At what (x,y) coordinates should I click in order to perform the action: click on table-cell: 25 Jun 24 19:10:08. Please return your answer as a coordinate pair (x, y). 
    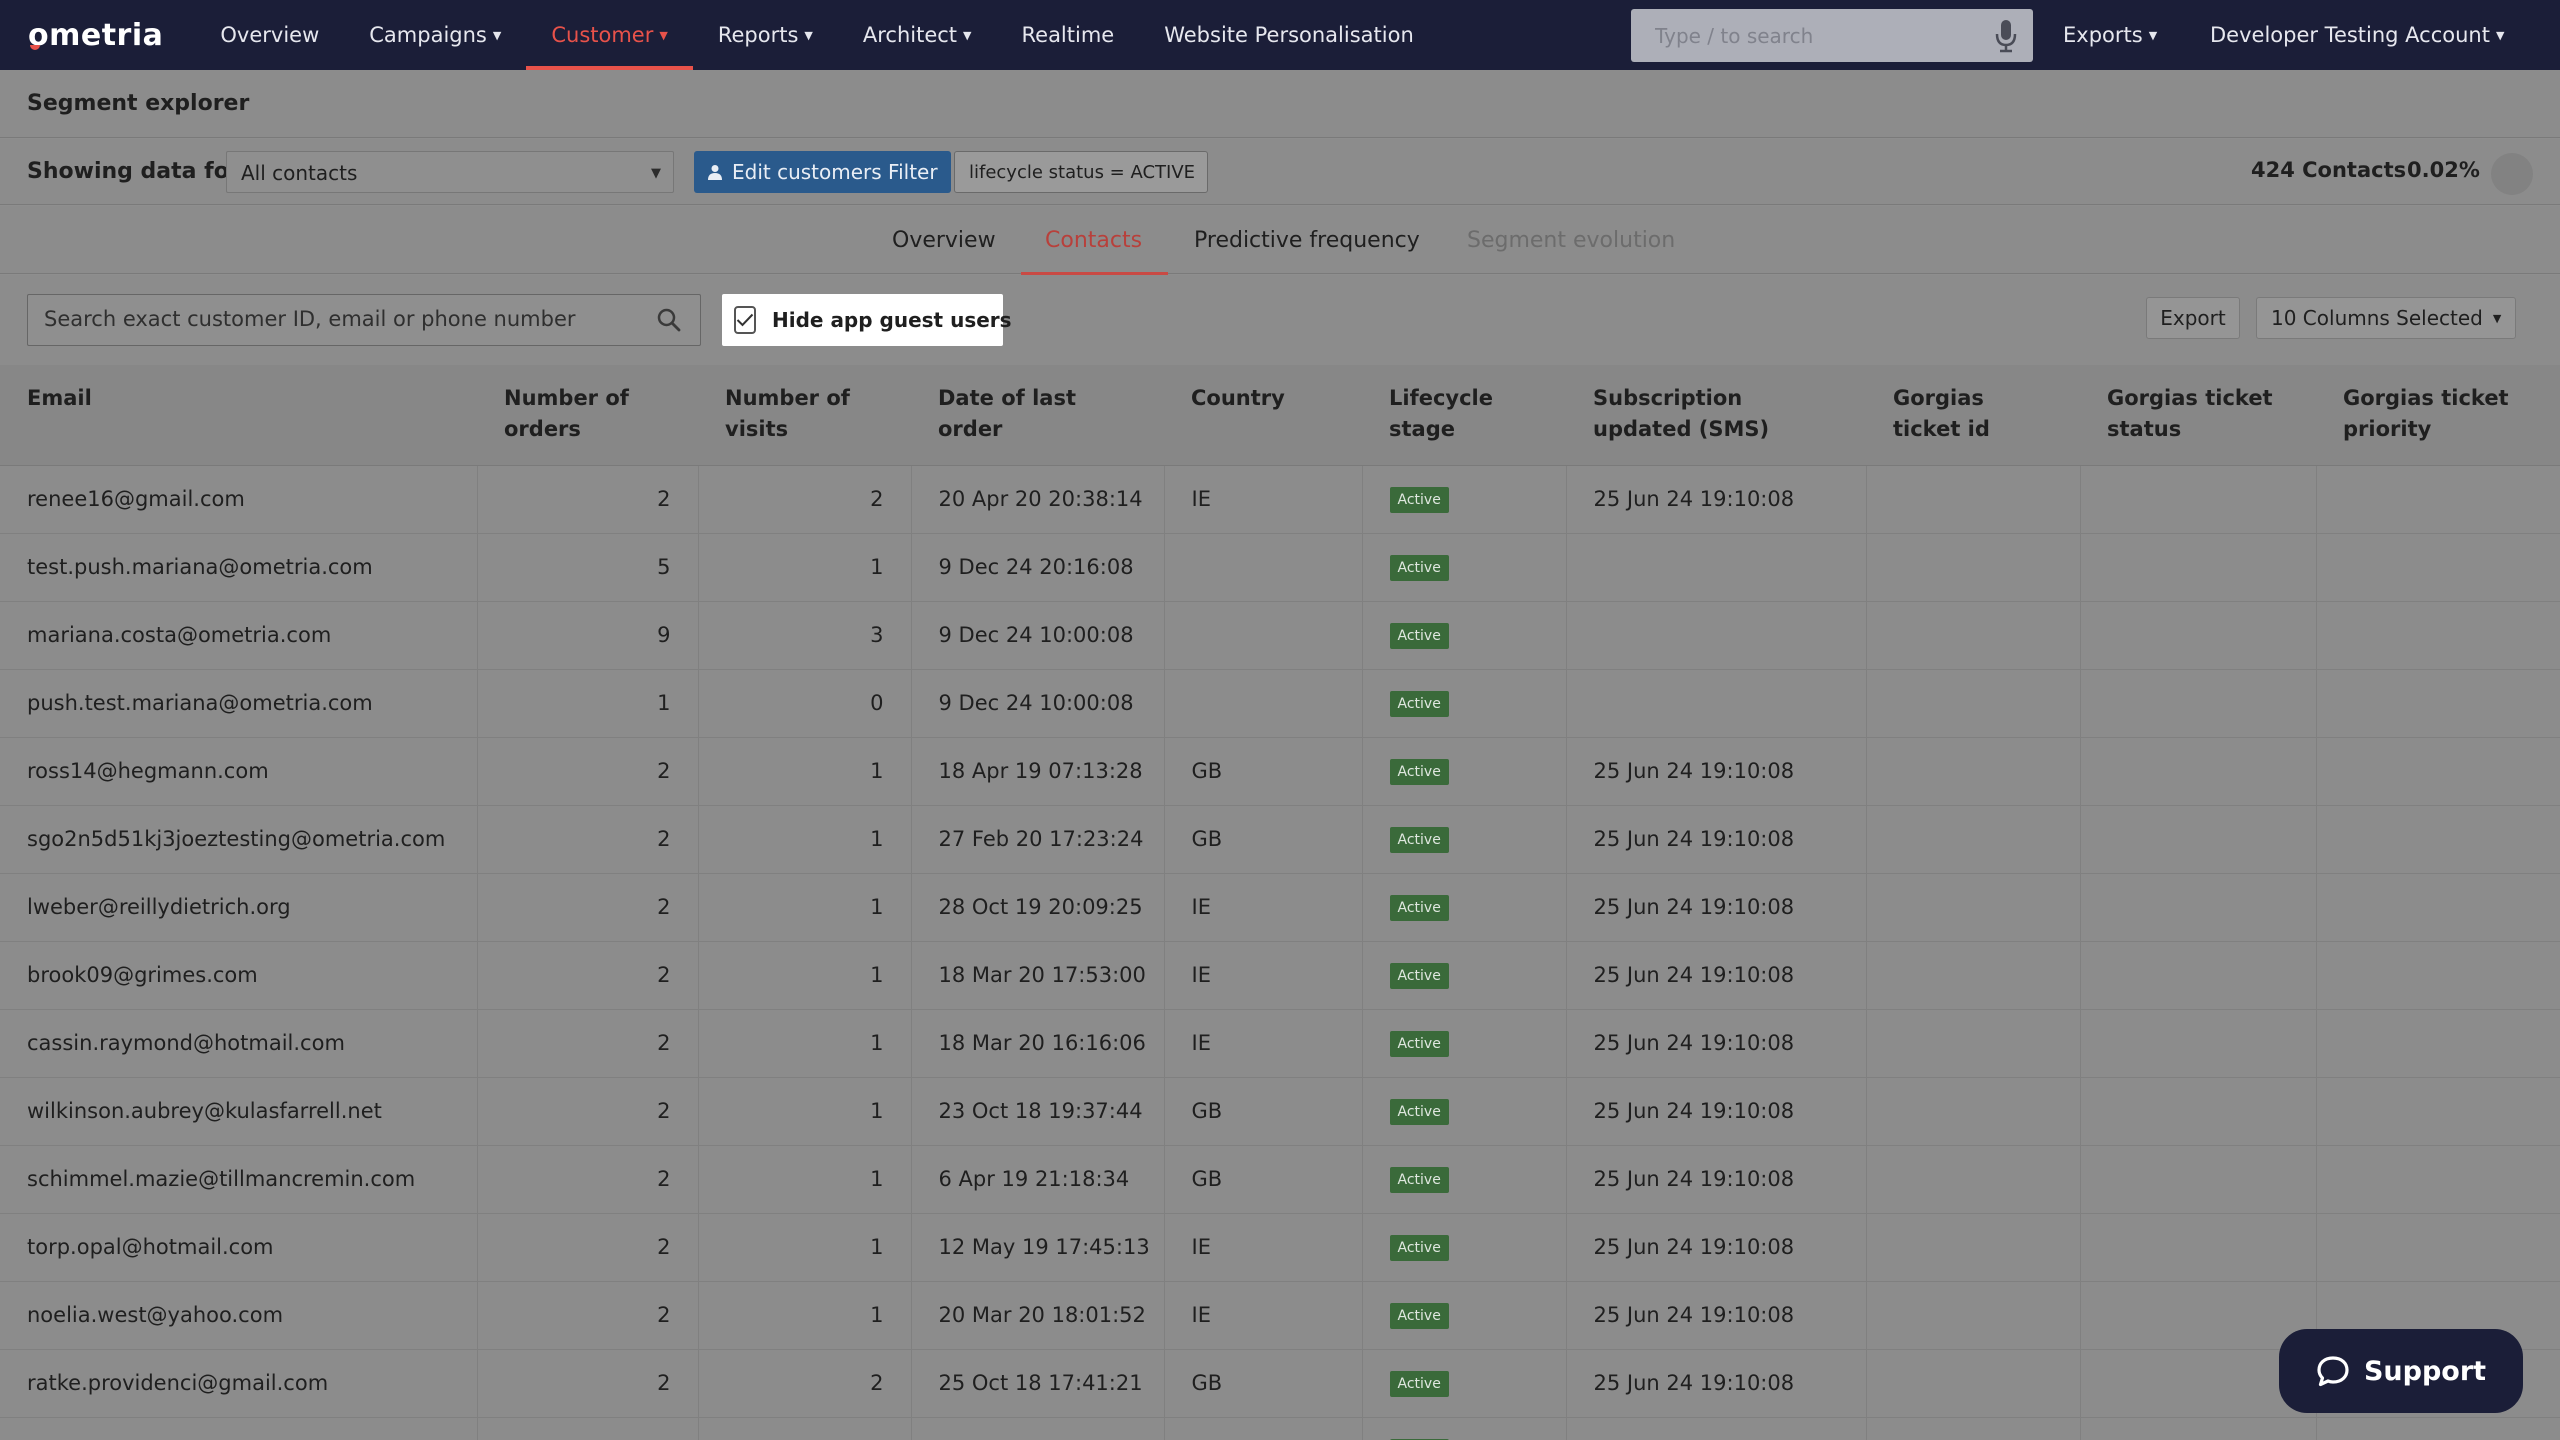
    Looking at the image, I should click on (1716, 1315).